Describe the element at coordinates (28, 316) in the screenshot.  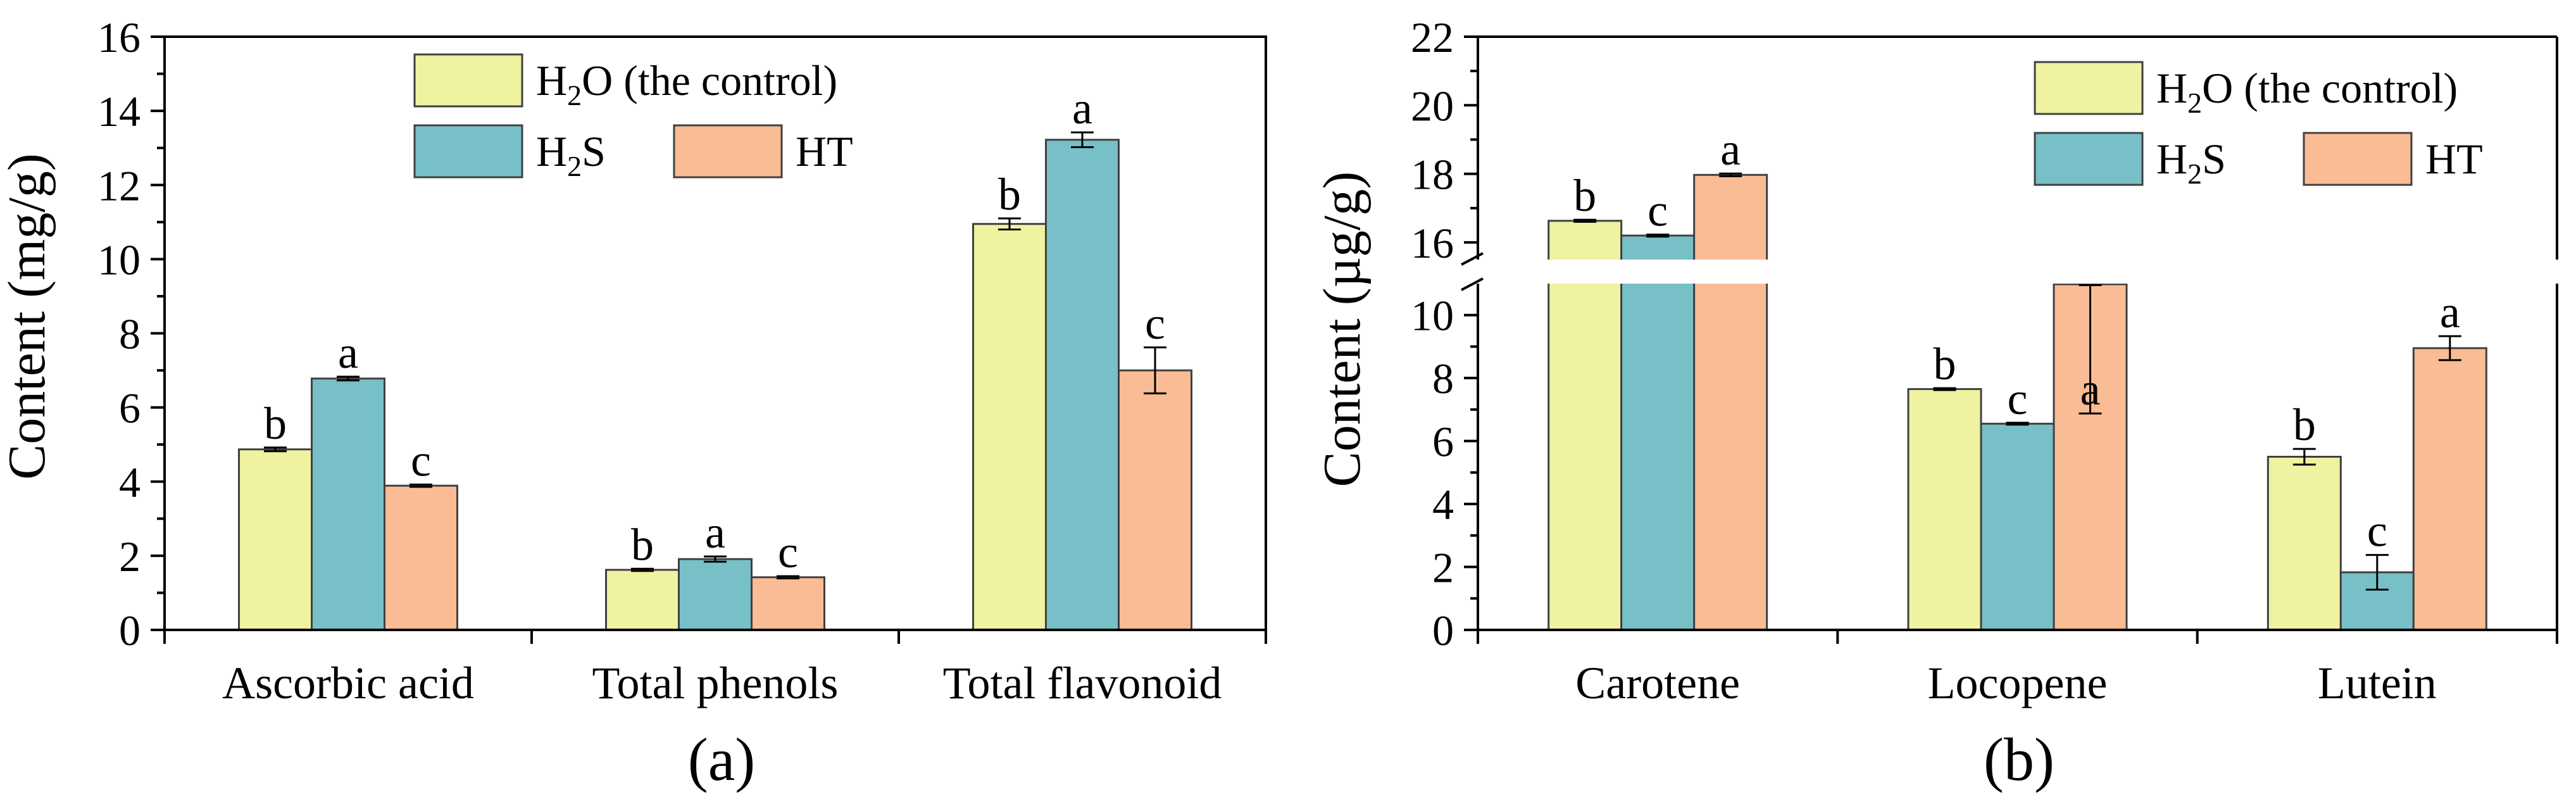
I see `panel-a-y-axis-title: Content (mg/g)` at that location.